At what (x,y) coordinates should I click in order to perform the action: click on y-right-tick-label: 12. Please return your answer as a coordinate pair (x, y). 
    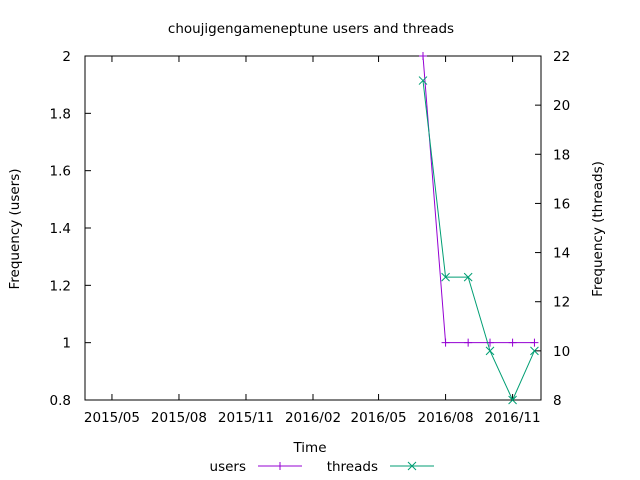
    Looking at the image, I should click on (561, 303).